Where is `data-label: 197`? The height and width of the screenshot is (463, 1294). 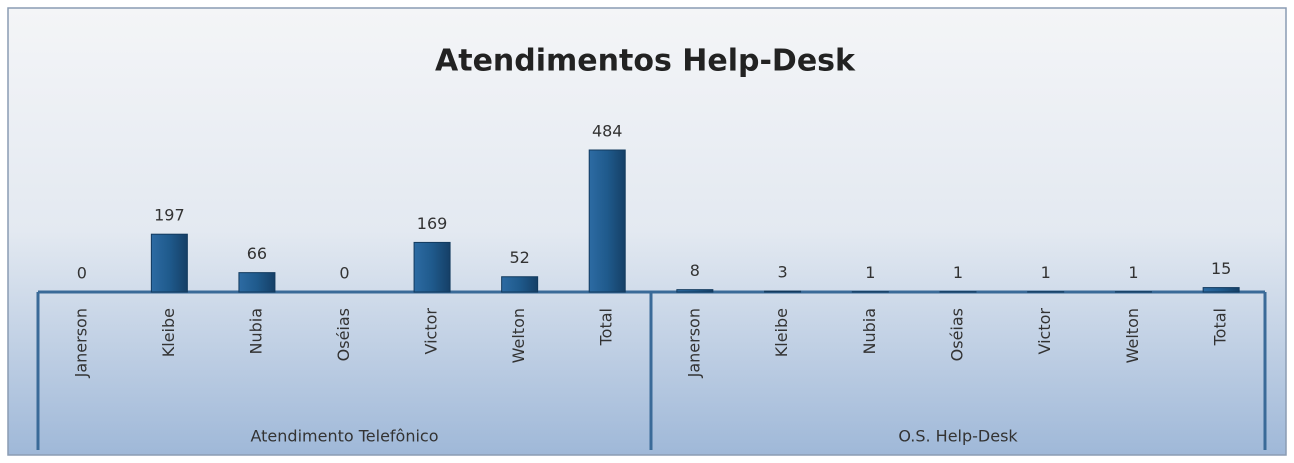 data-label: 197 is located at coordinates (169, 215).